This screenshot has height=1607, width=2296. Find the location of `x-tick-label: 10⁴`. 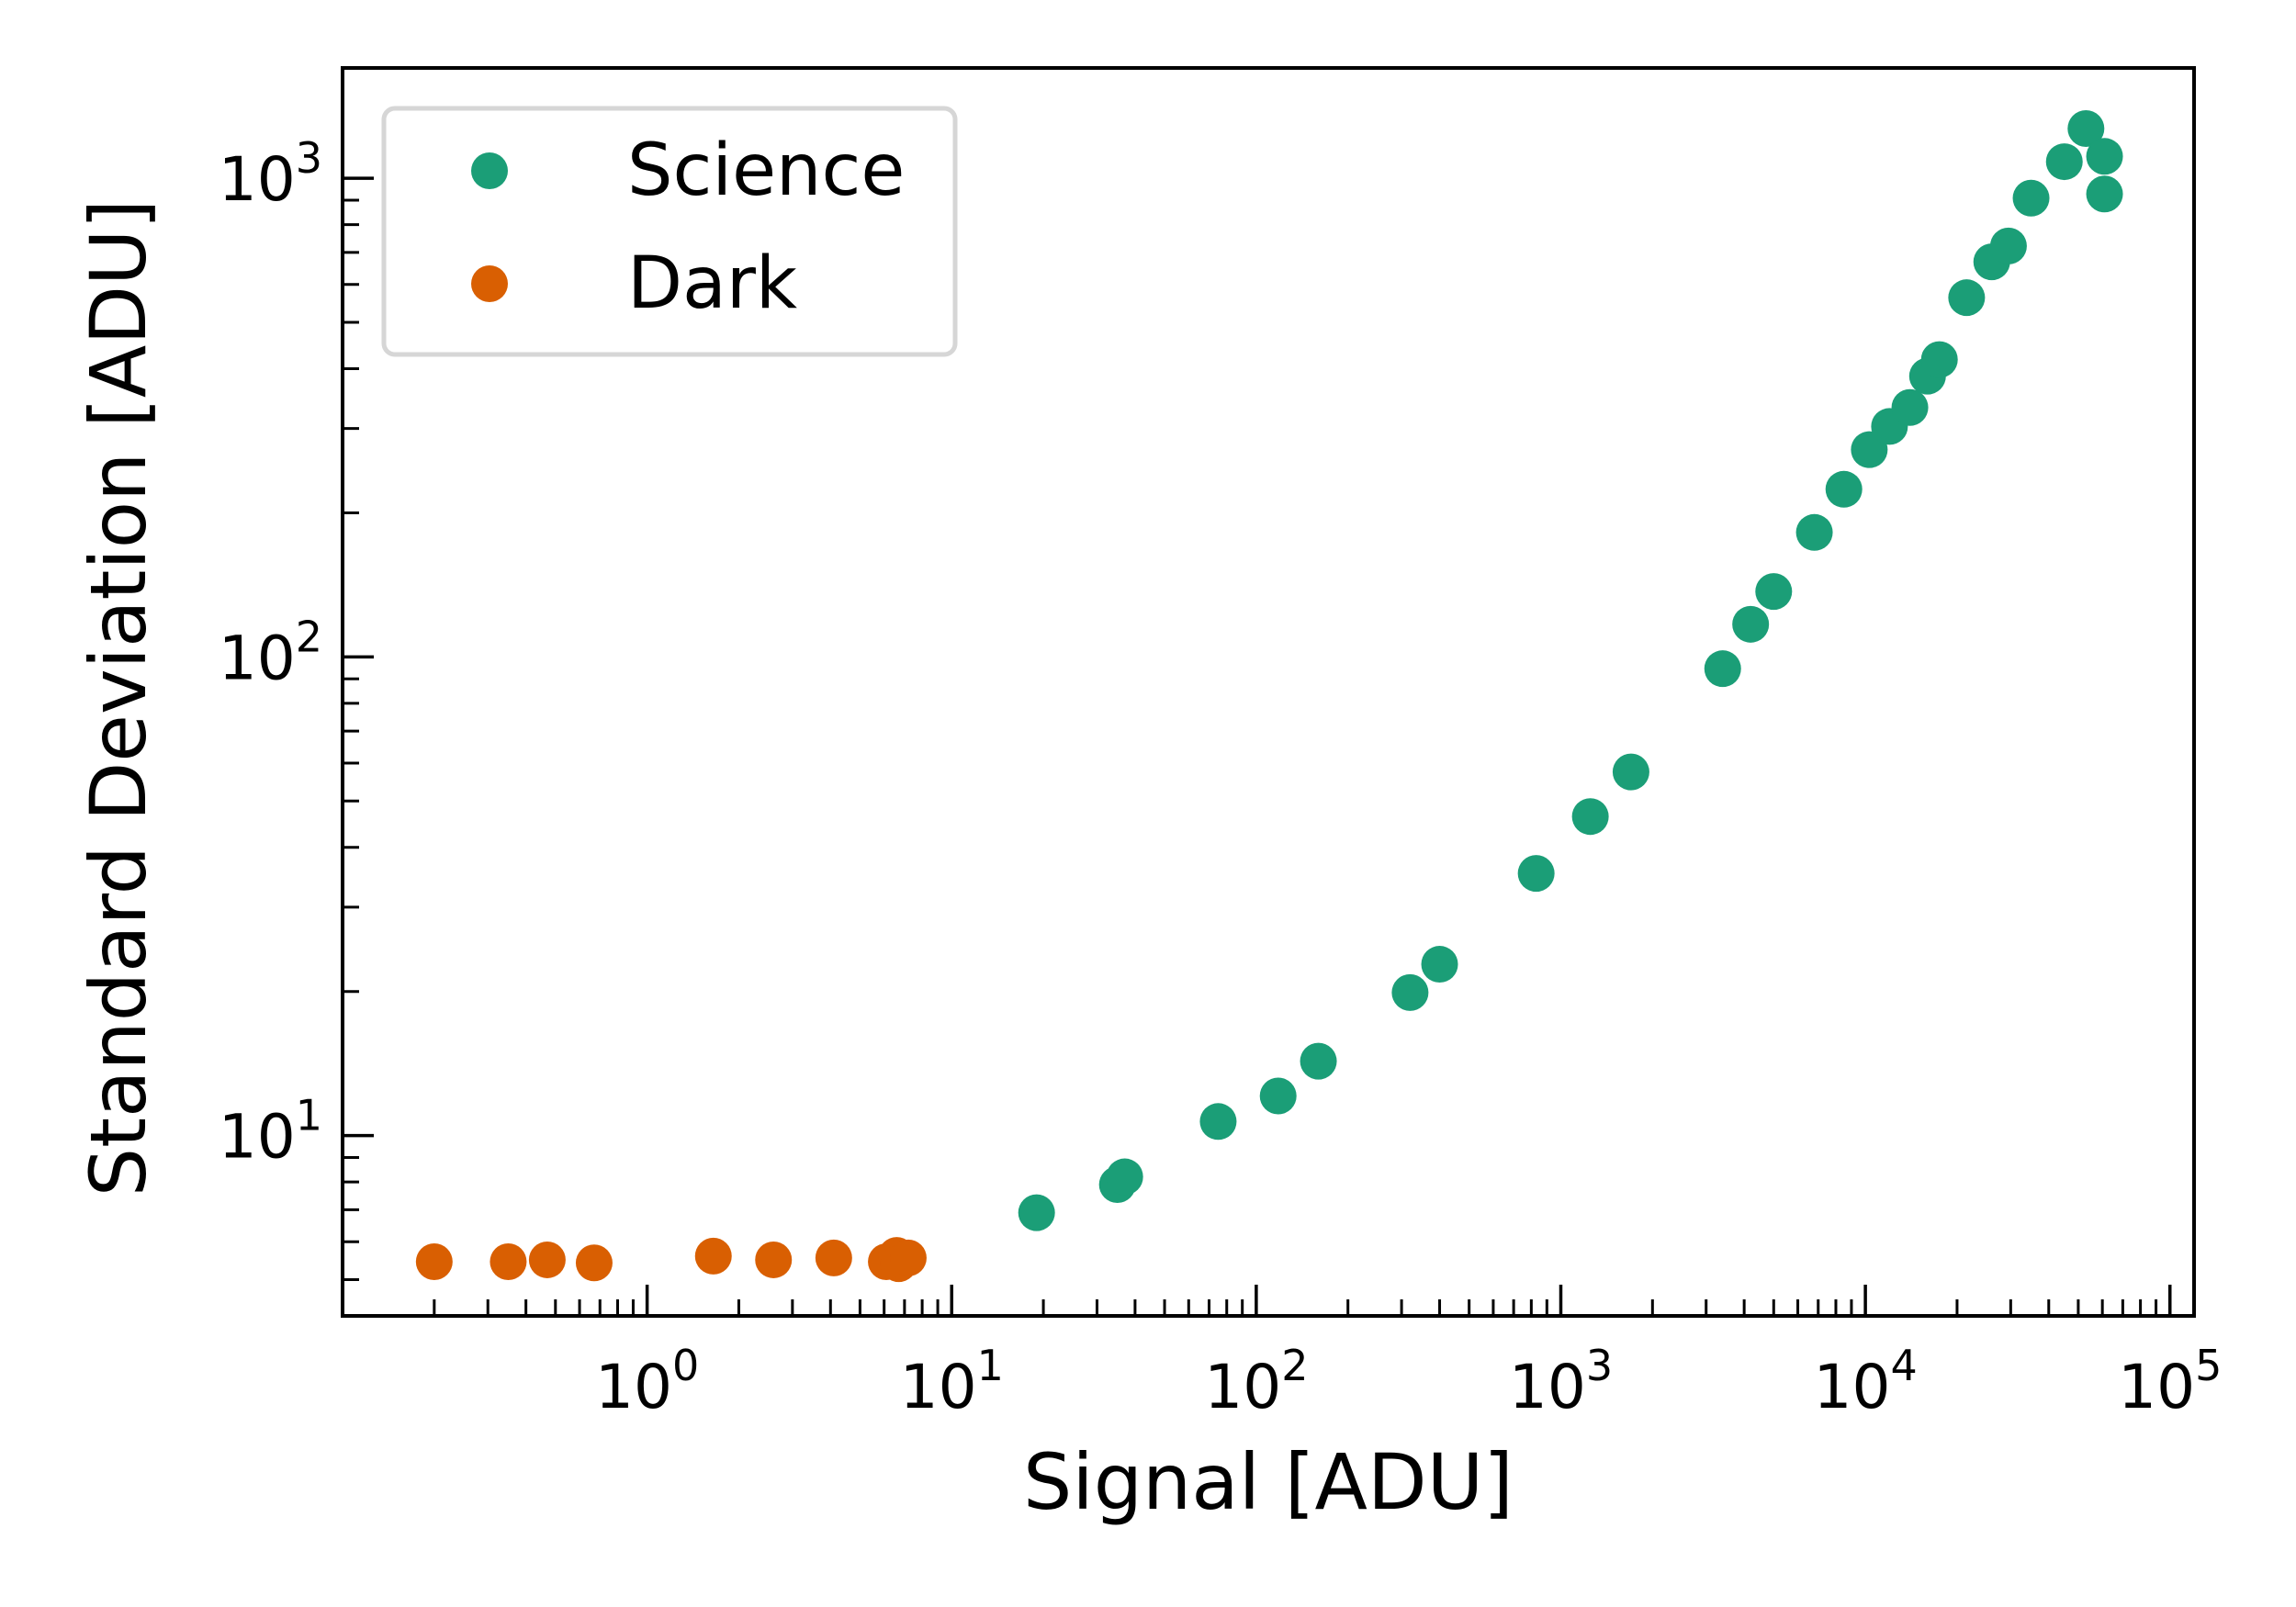

x-tick-label: 10⁴ is located at coordinates (1865, 1381).